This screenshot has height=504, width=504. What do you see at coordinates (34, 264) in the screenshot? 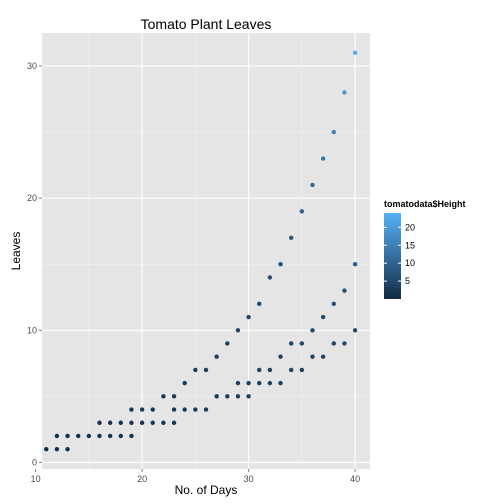
I see `y-axis-ticks: 0 10 20 30` at bounding box center [34, 264].